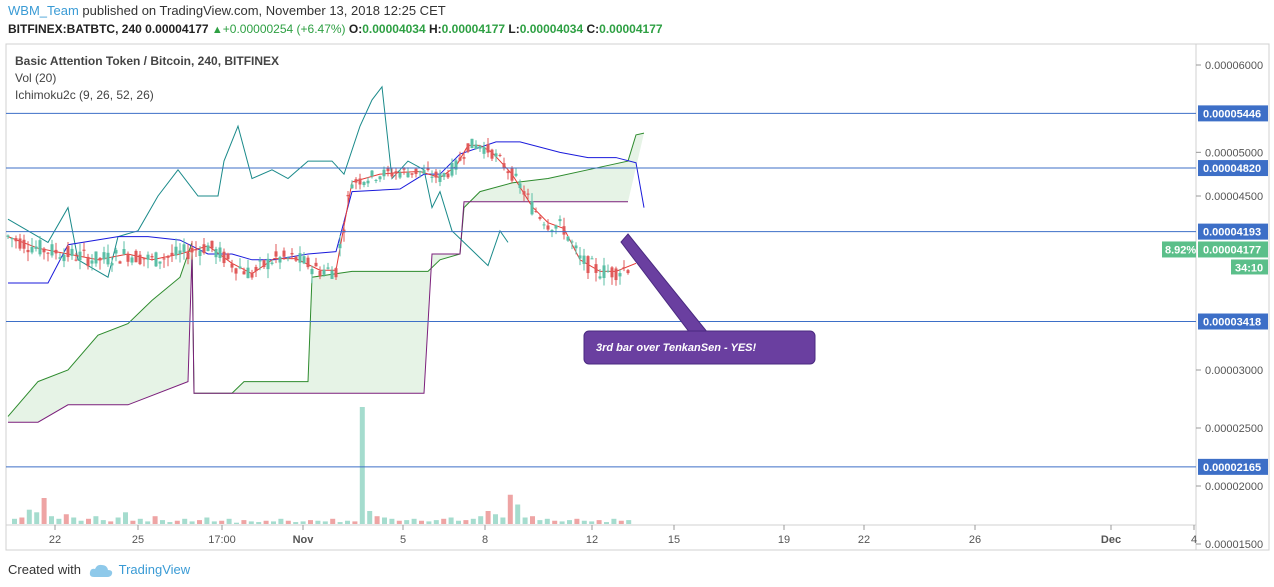 This screenshot has width=1274, height=587. Describe the element at coordinates (1232, 468) in the screenshot. I see `price-tag-text: 0.00002165` at that location.